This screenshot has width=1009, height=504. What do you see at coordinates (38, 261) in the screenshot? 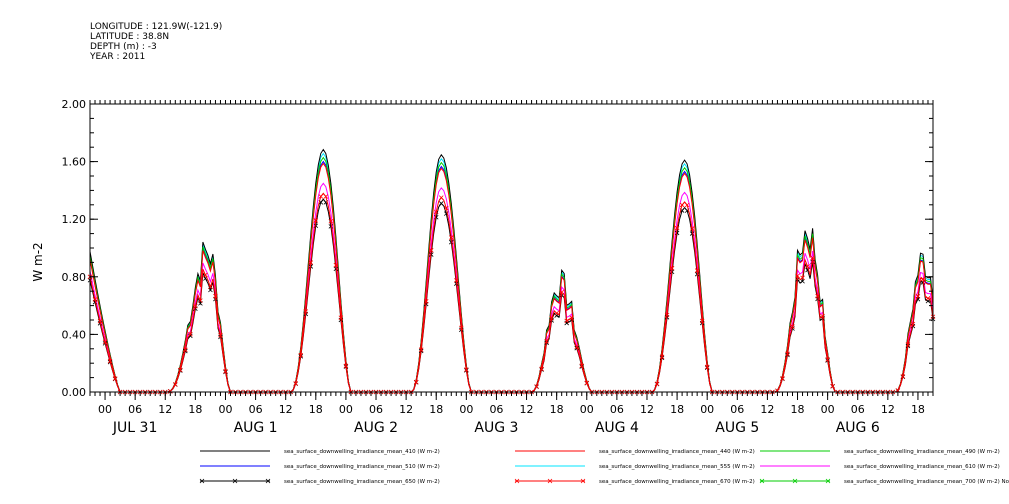
I see `y-axis-label: W m-2` at bounding box center [38, 261].